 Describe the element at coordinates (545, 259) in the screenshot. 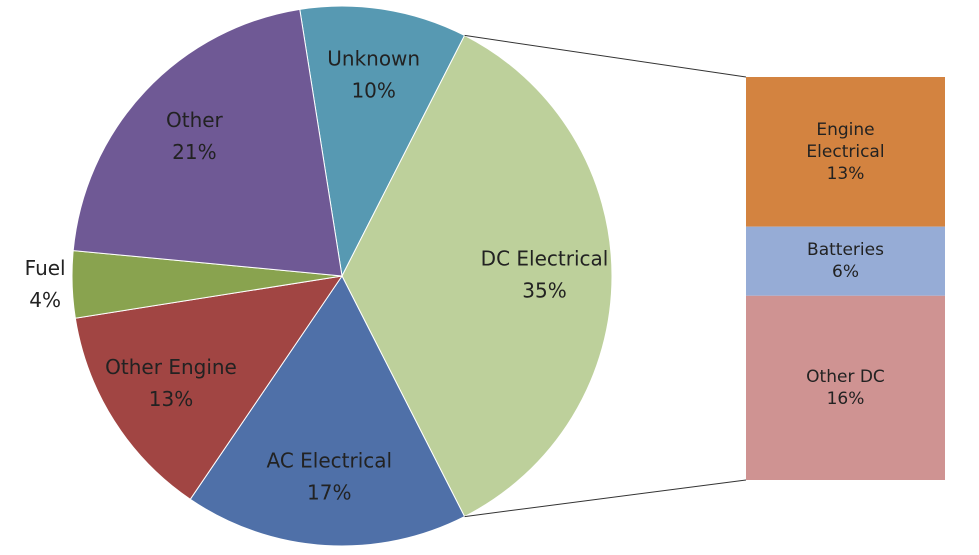

I see `slice-label: DC Electrical` at that location.